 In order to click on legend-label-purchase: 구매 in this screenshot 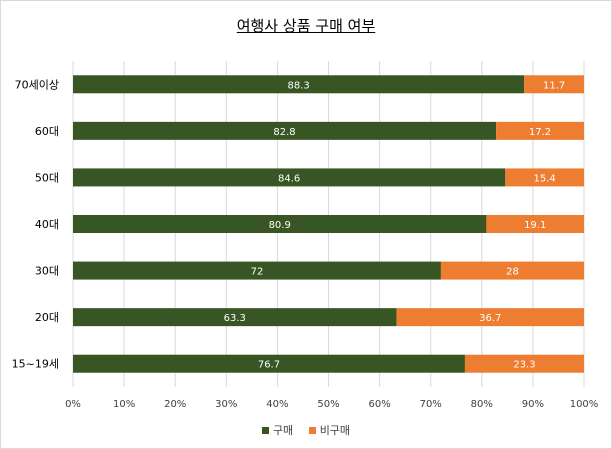, I will do `click(283, 430)`.